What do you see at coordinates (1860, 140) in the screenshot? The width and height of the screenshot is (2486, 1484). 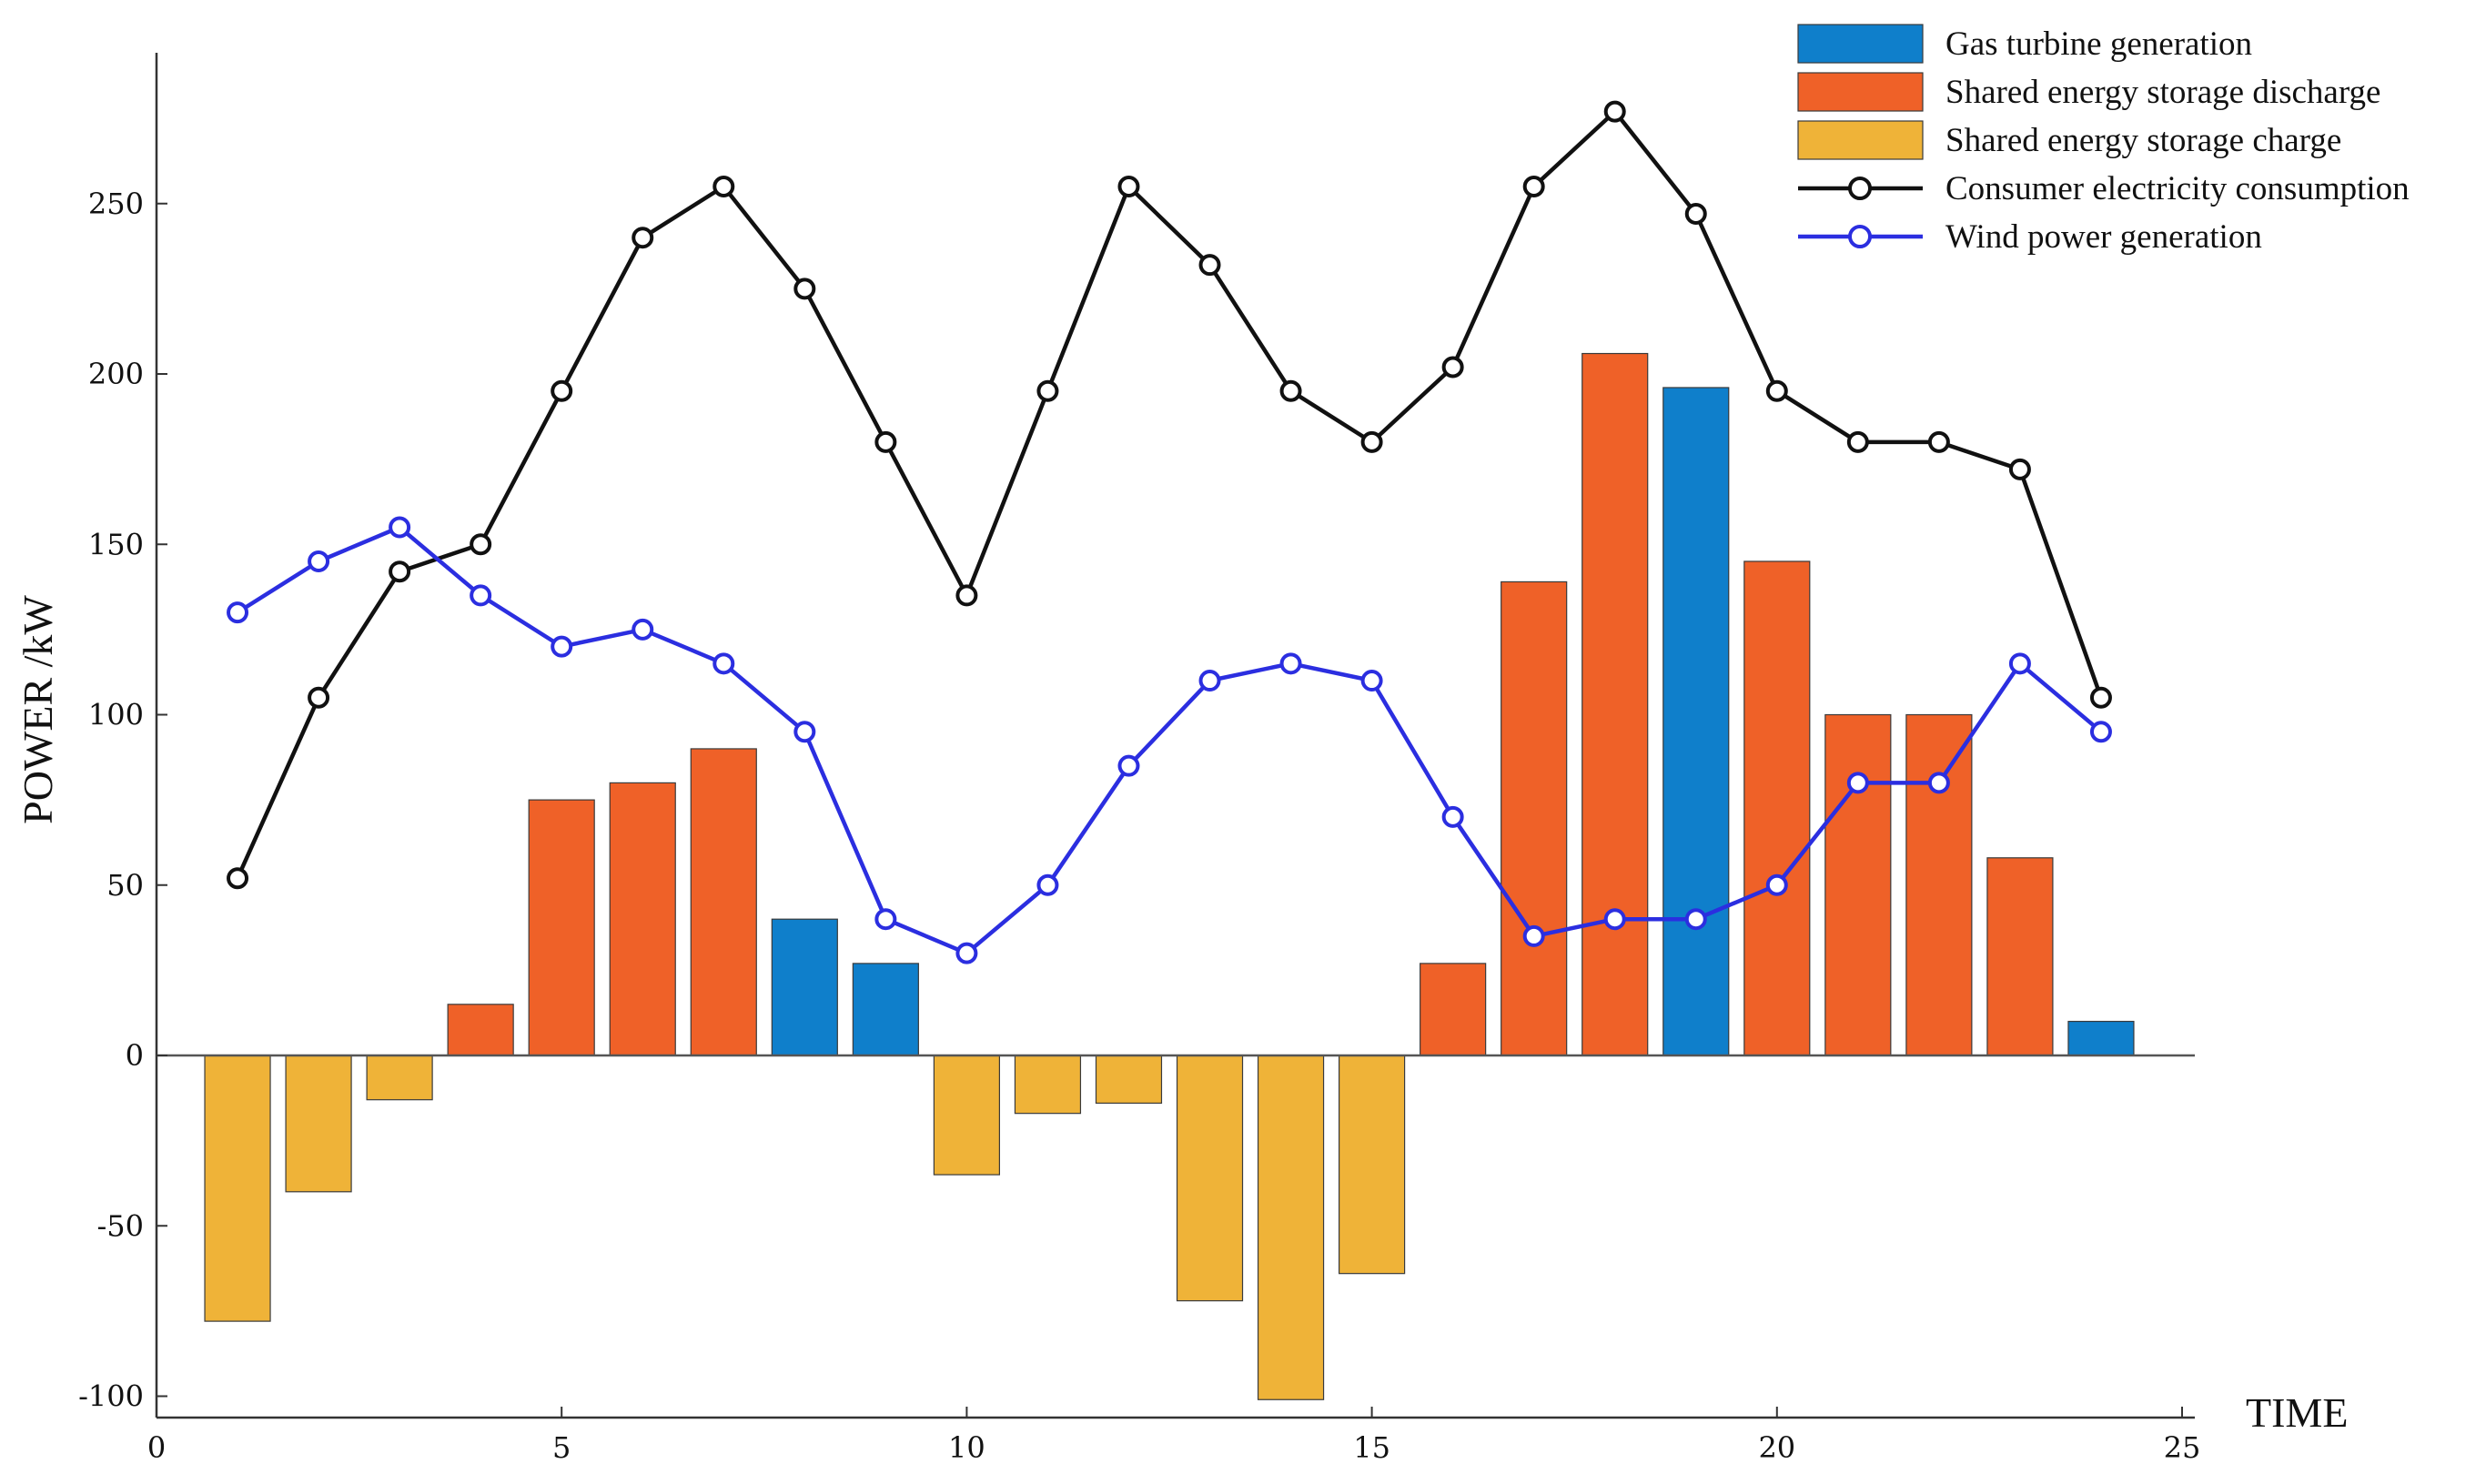 I see `charge-legend-swatch` at bounding box center [1860, 140].